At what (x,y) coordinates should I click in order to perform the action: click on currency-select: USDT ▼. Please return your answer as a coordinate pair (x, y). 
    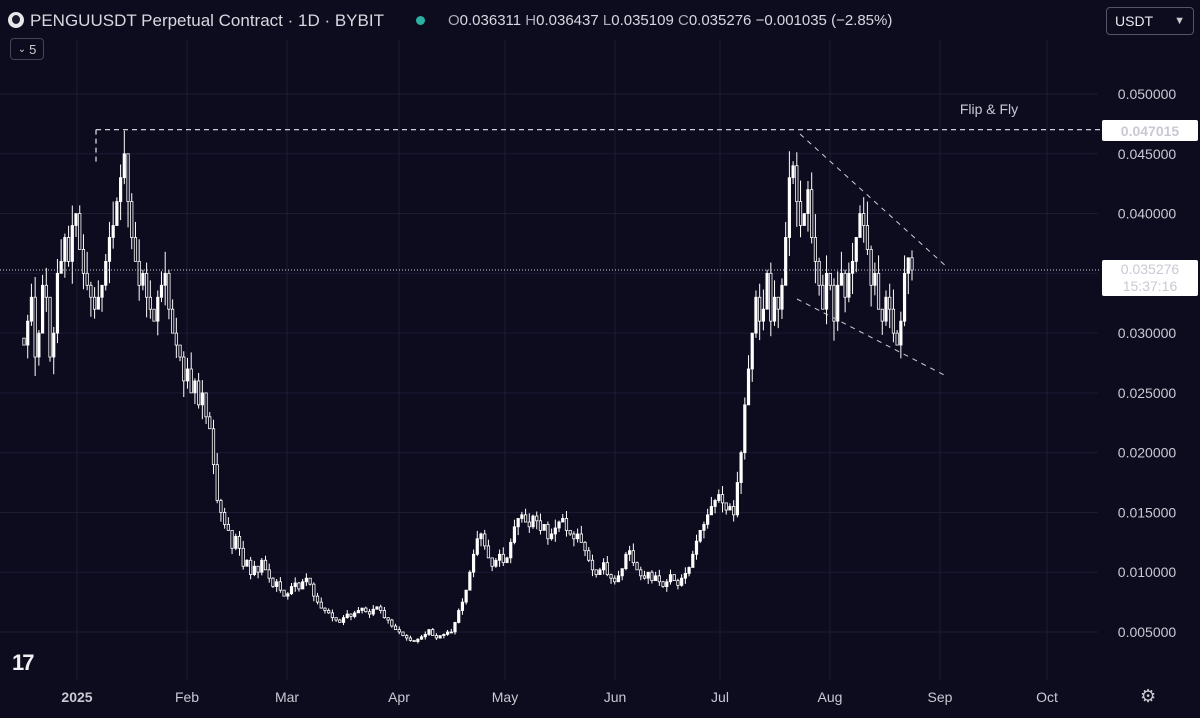
    Looking at the image, I should click on (1150, 21).